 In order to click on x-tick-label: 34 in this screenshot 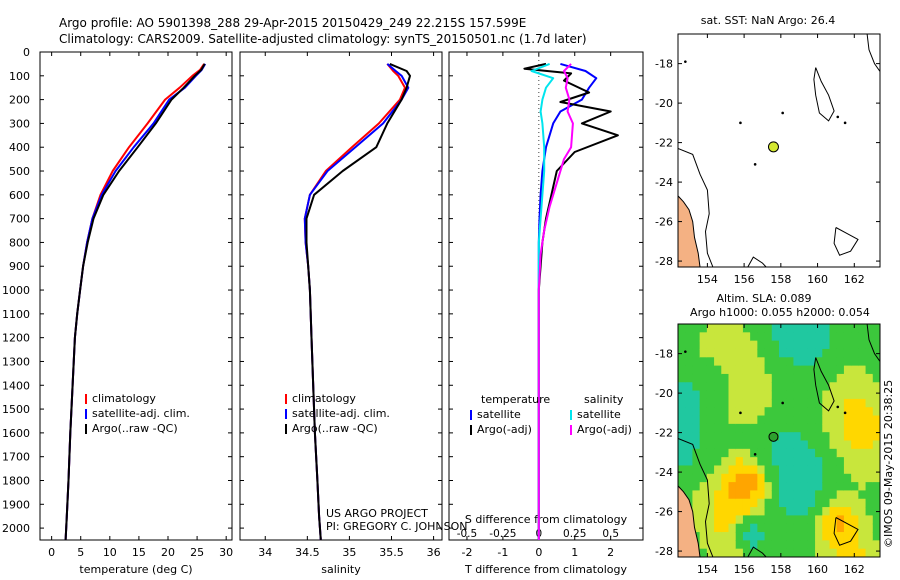, I will do `click(265, 552)`.